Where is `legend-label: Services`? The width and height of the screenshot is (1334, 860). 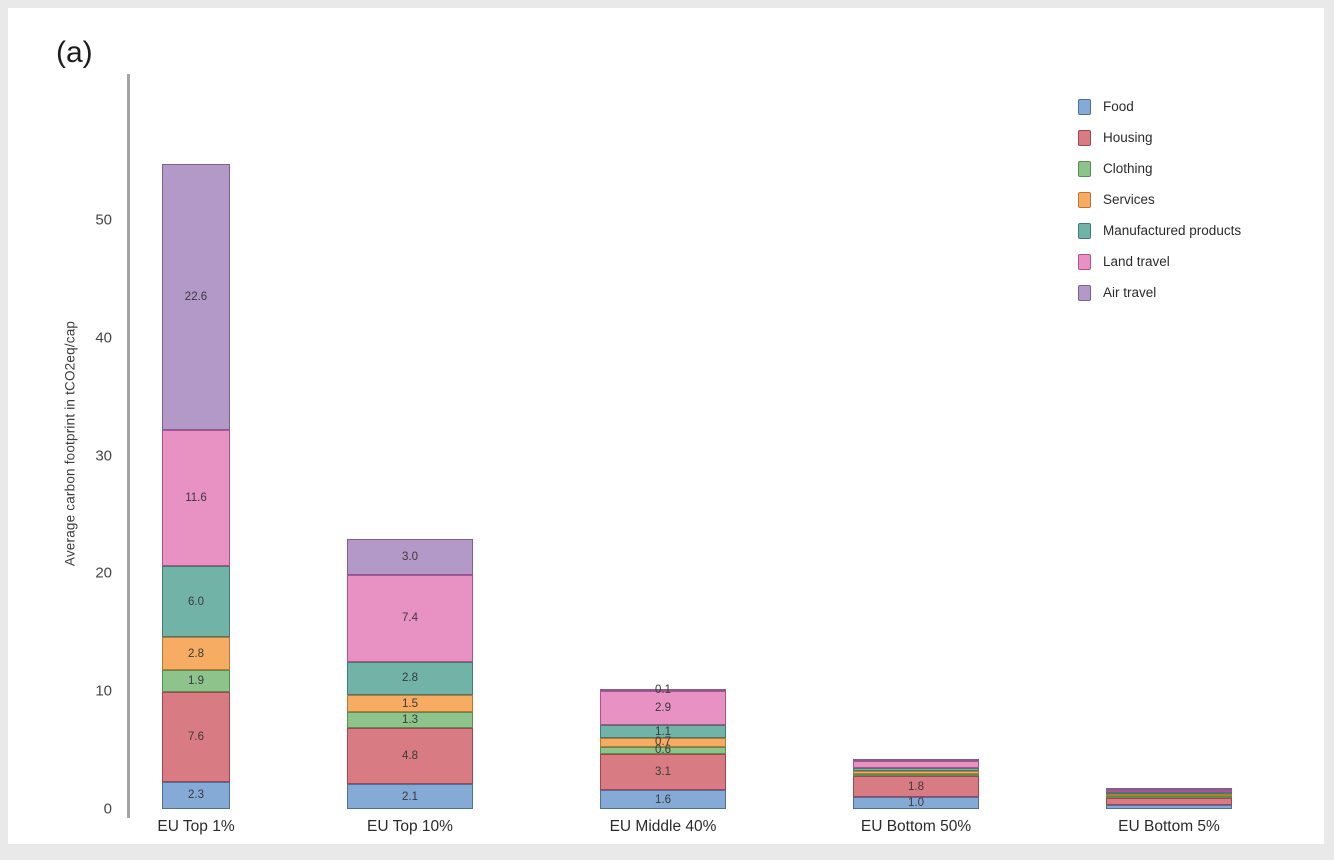
legend-label: Services is located at coordinates (1129, 199).